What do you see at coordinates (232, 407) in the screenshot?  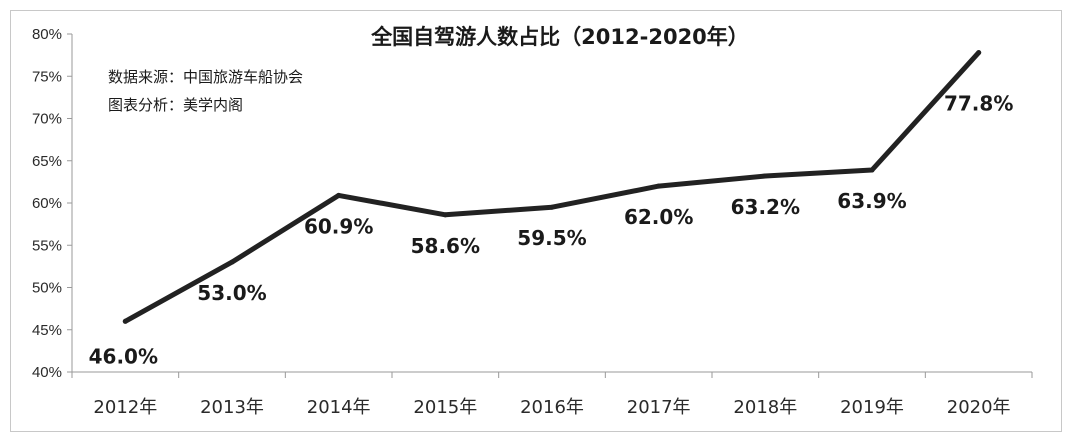 I see `x-tick-label: 2013年` at bounding box center [232, 407].